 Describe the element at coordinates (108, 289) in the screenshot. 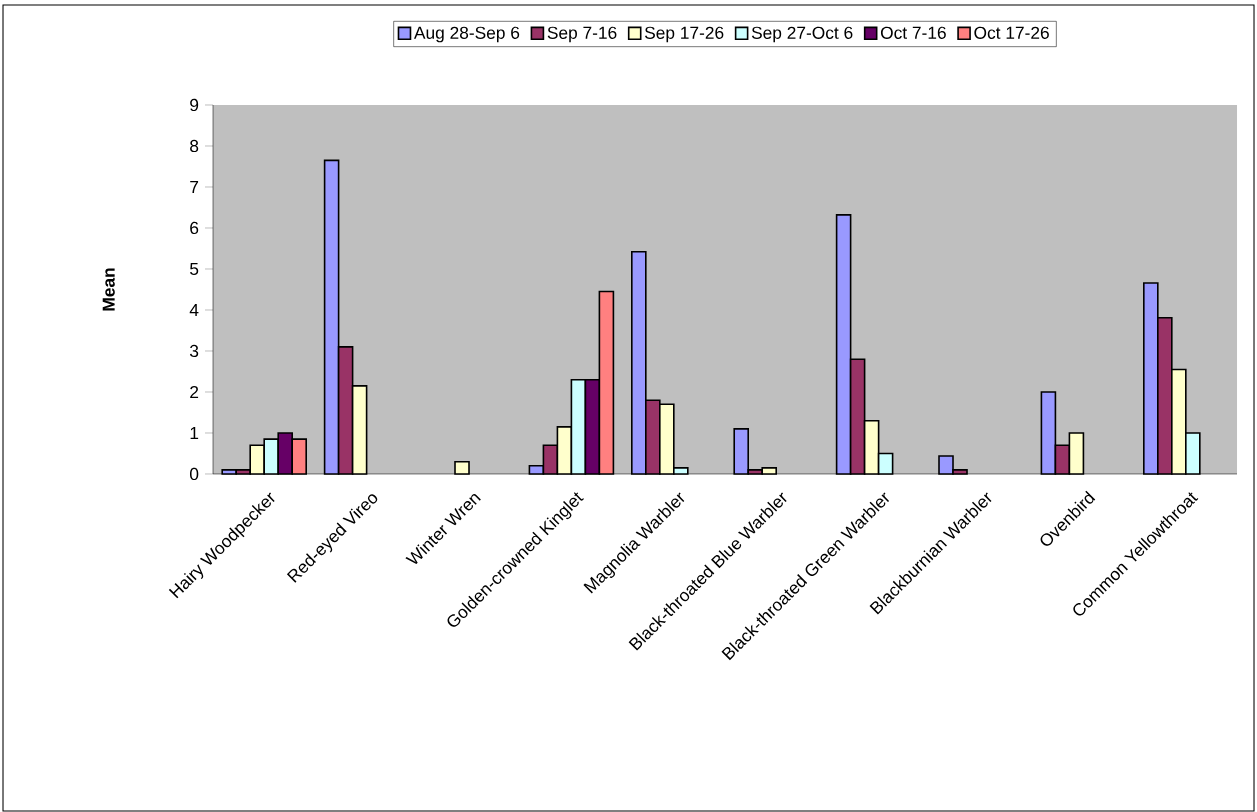

I see `y-axis-title: Mean` at that location.